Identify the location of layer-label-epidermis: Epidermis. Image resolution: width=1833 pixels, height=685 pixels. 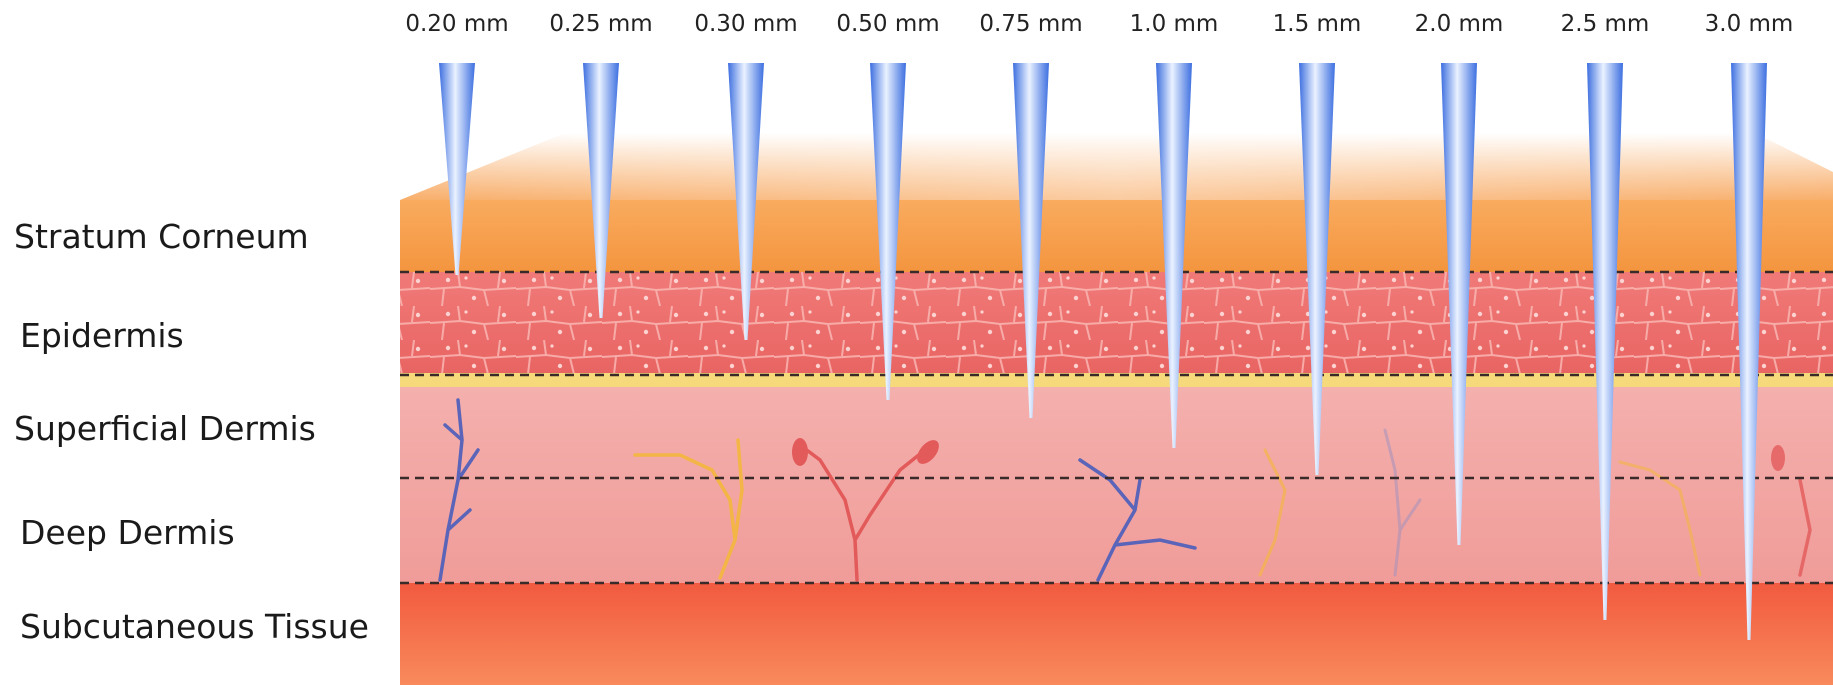
(102, 335).